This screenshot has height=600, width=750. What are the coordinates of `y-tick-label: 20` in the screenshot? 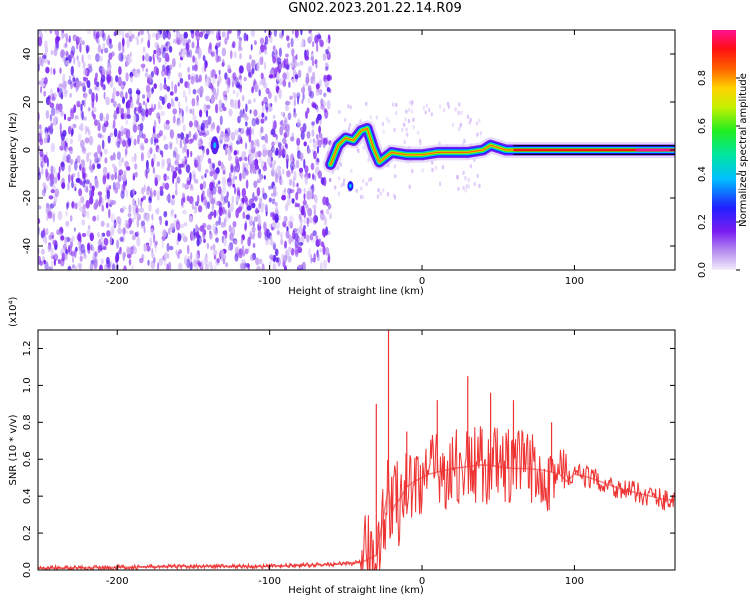 It's located at (27, 102).